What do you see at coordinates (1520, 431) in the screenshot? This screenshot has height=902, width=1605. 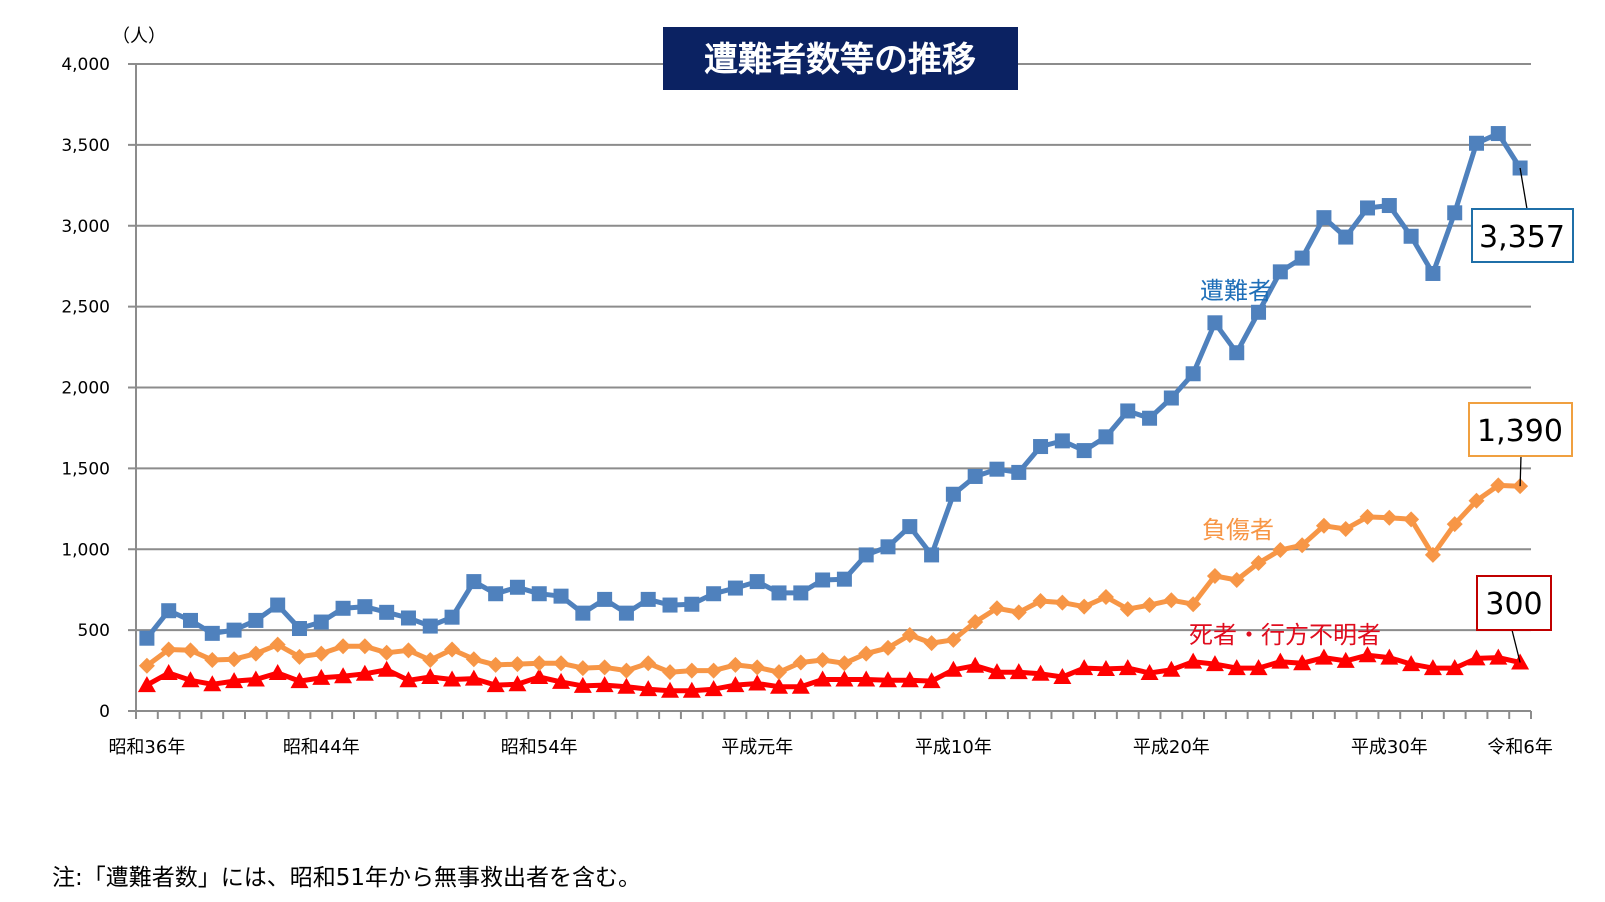 I see `callout-value-injured: 1,390` at bounding box center [1520, 431].